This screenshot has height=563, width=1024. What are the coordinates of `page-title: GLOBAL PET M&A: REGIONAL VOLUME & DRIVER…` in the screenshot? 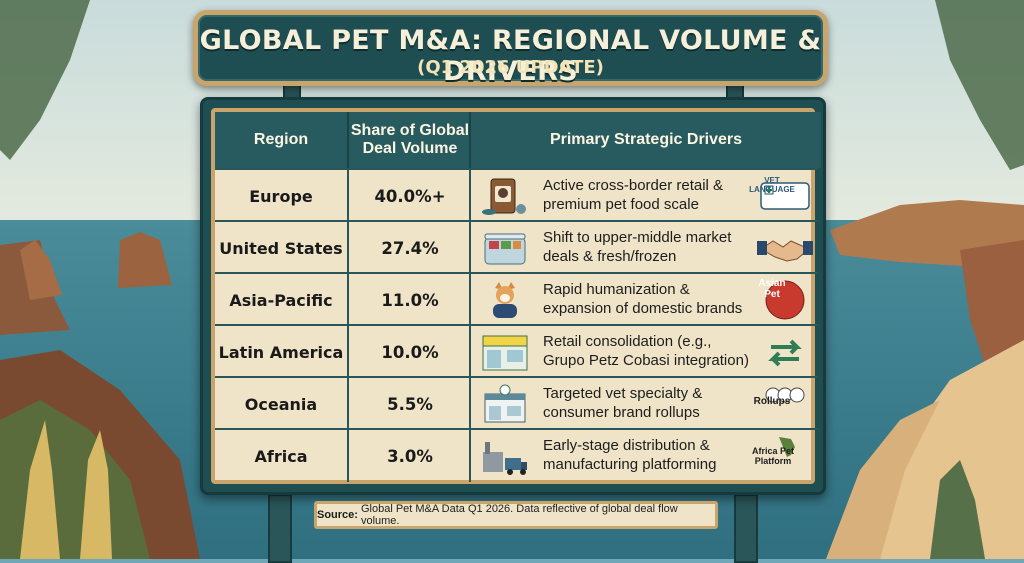 It's located at (510, 56).